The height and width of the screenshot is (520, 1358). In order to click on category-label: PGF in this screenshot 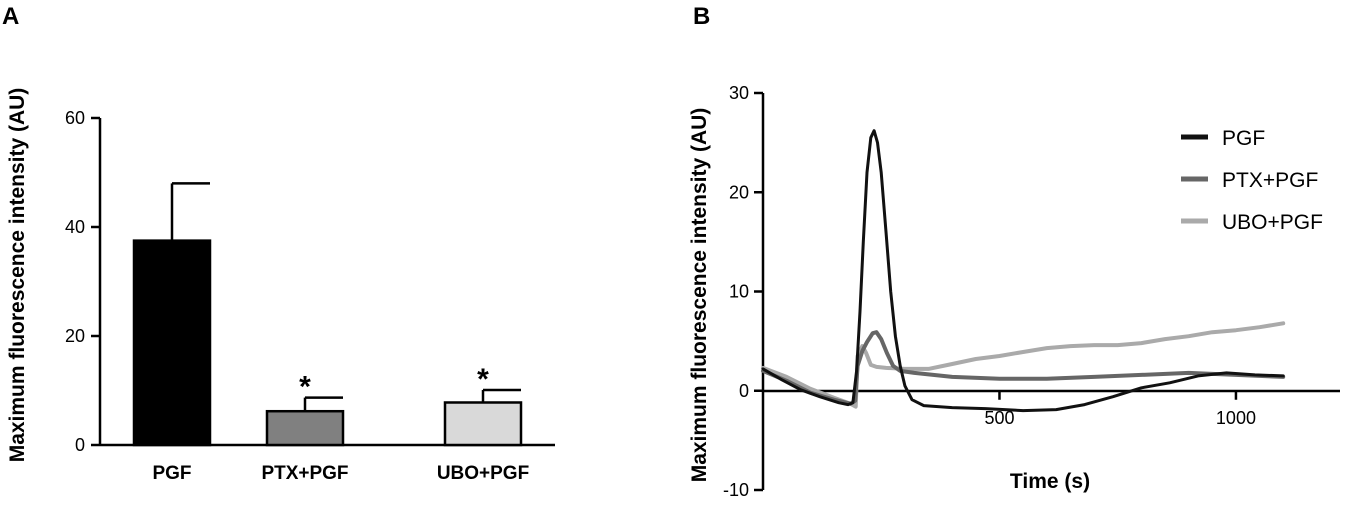, I will do `click(171, 473)`.